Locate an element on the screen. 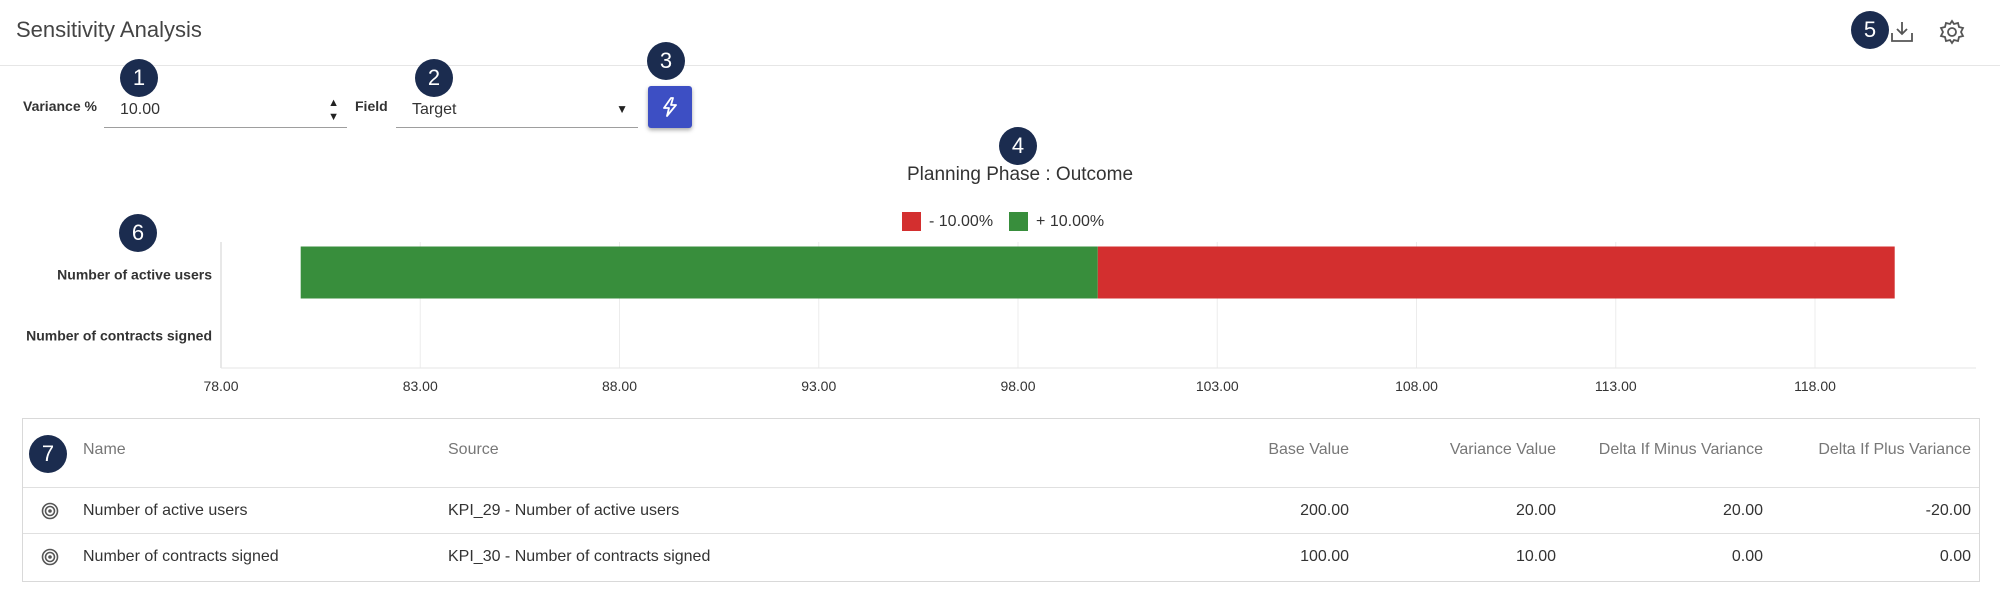 The image size is (2000, 596). col-header-base-value: Base Value is located at coordinates (1308, 449).